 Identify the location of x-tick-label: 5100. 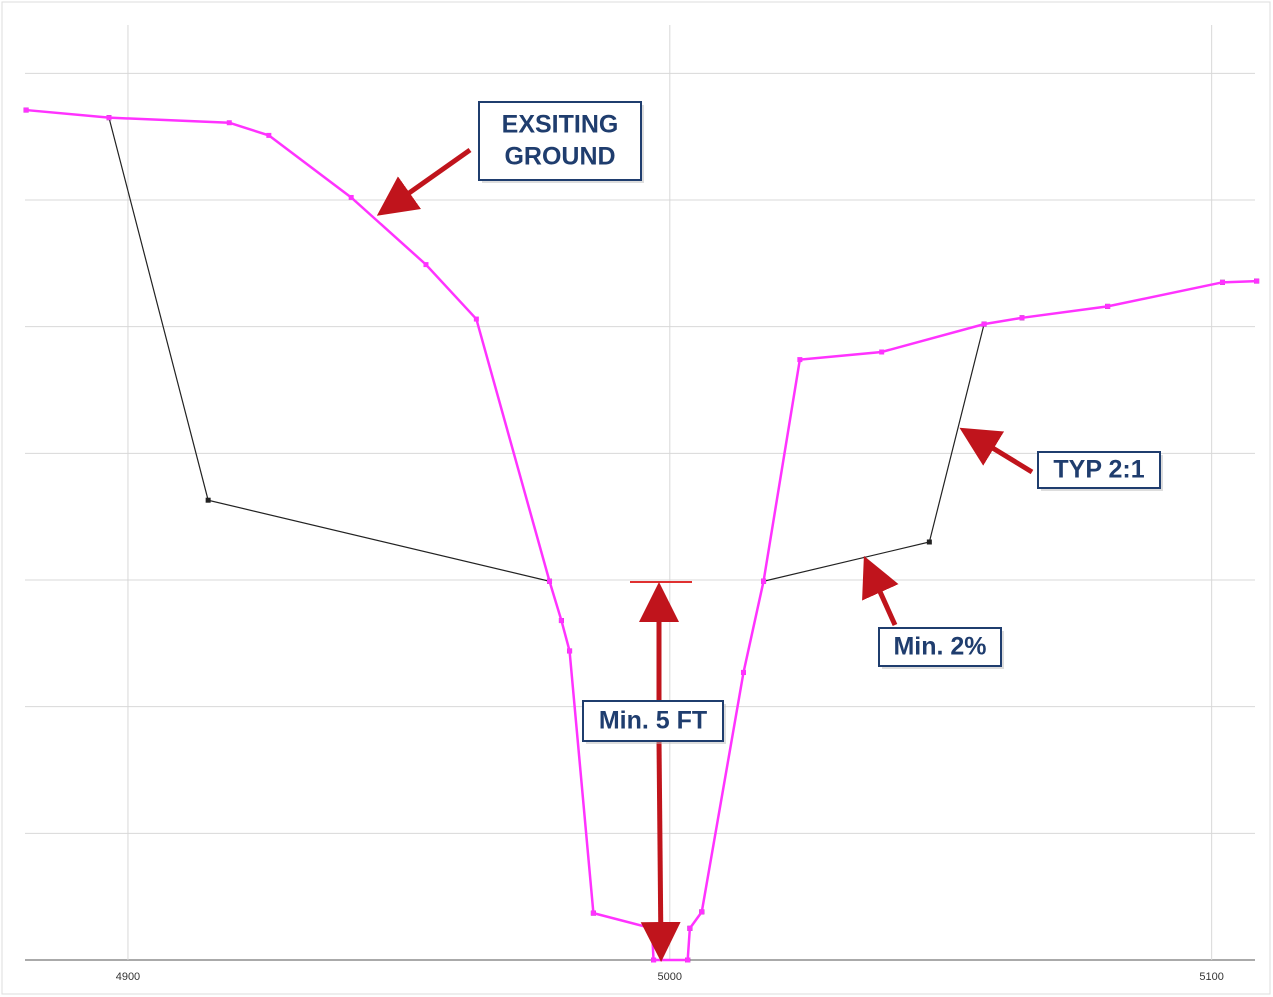
(1211, 977).